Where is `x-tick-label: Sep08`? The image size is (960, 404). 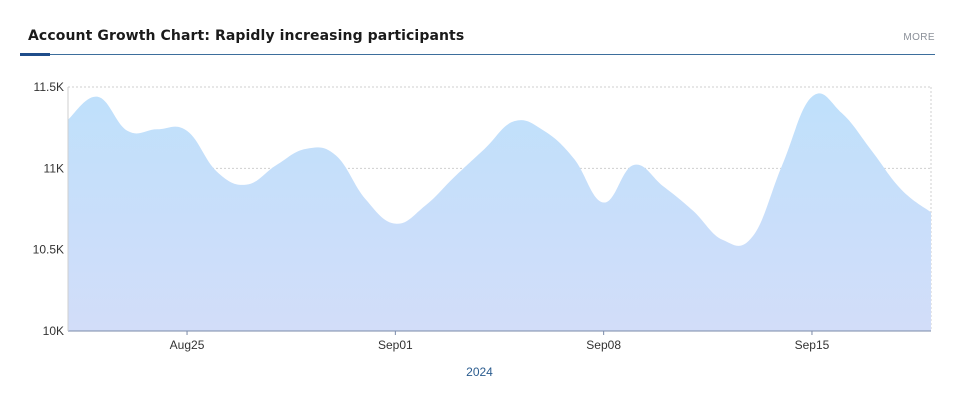 x-tick-label: Sep08 is located at coordinates (603, 345).